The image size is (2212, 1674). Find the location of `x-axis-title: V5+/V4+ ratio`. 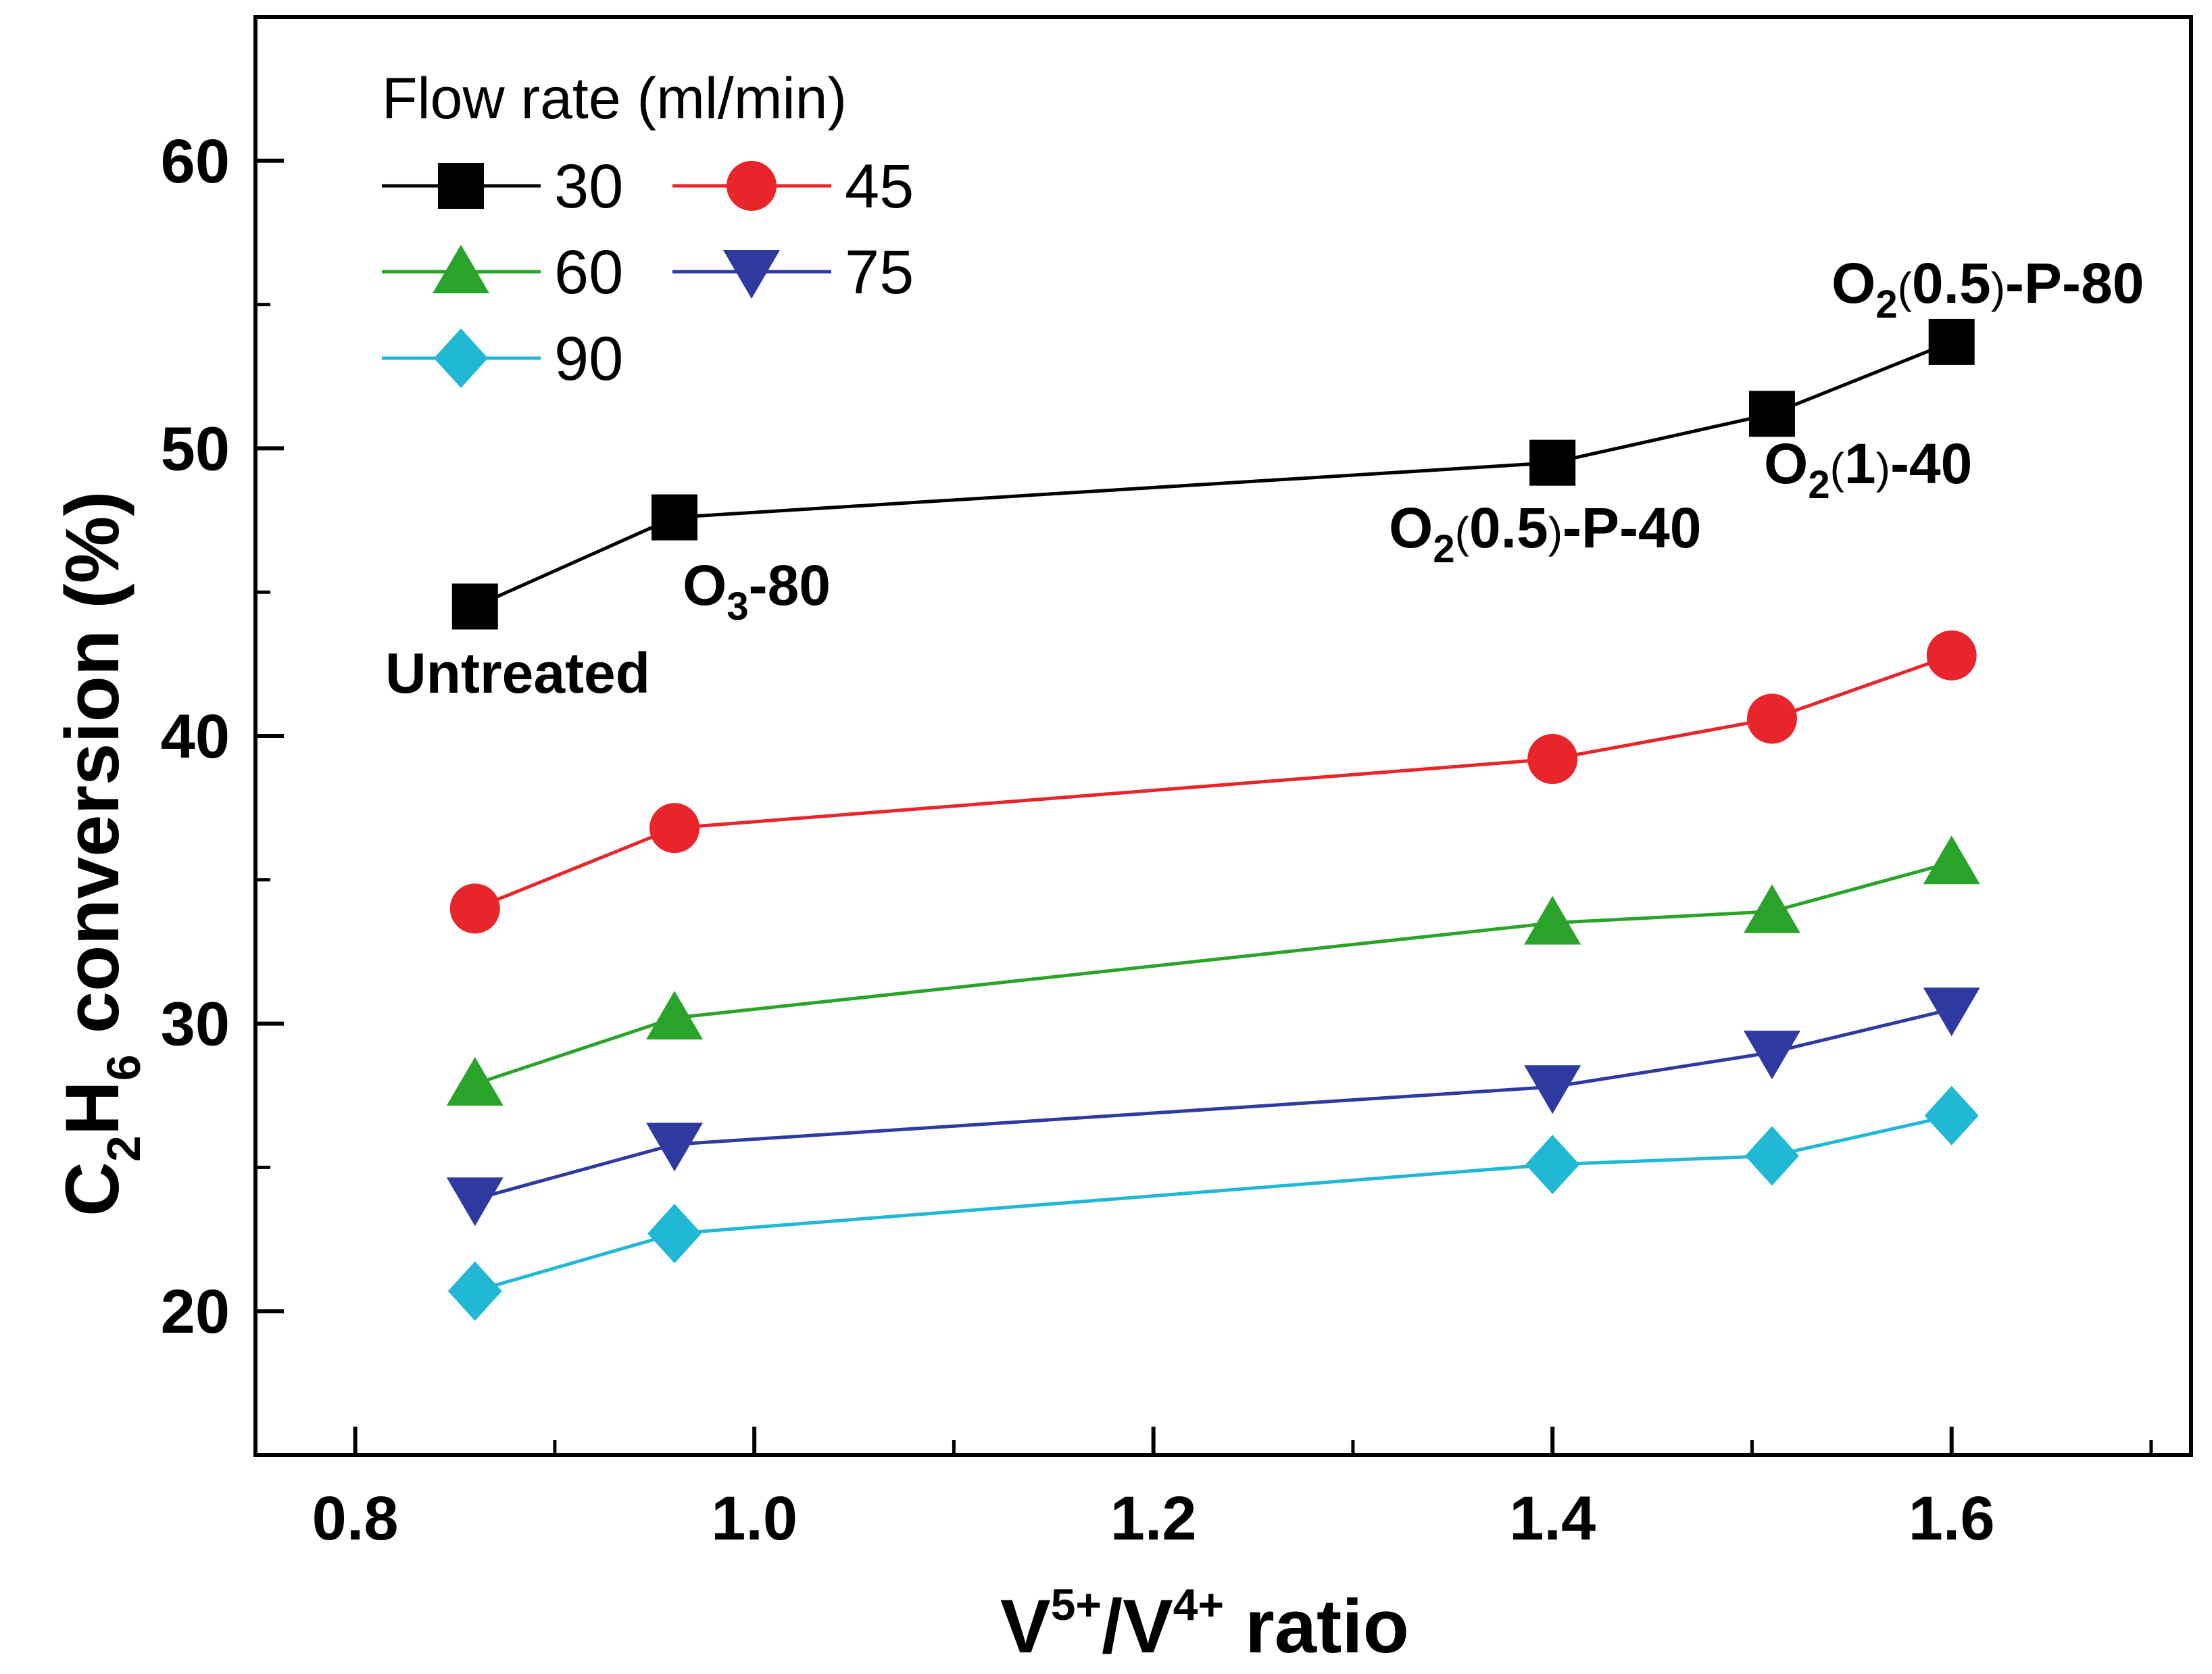

x-axis-title: V5+/V4+ ratio is located at coordinates (1204, 1624).